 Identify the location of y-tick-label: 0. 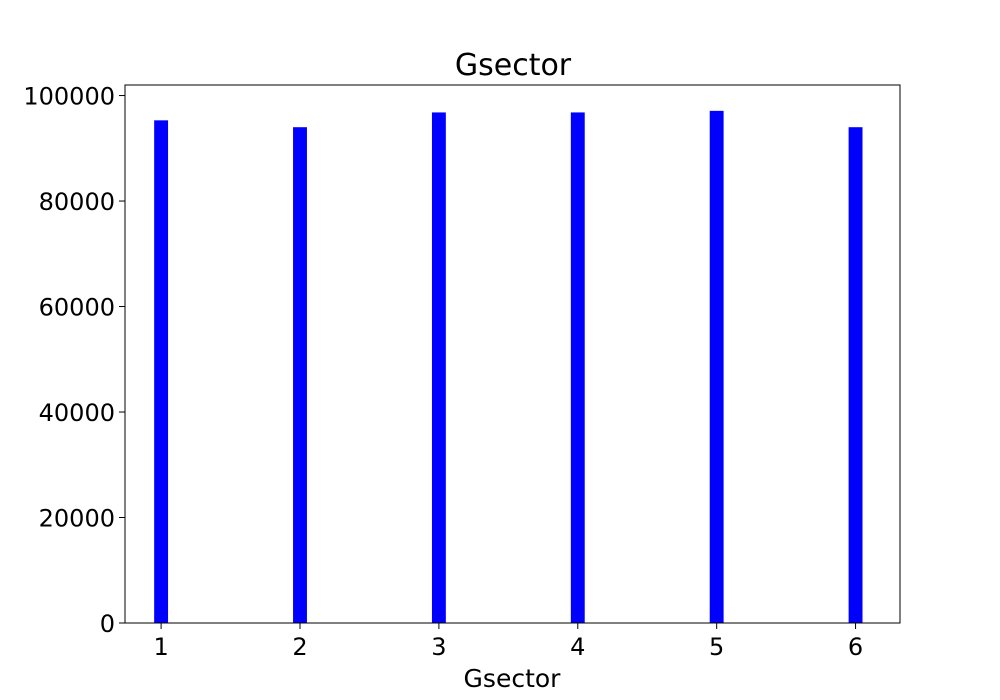
(107, 624).